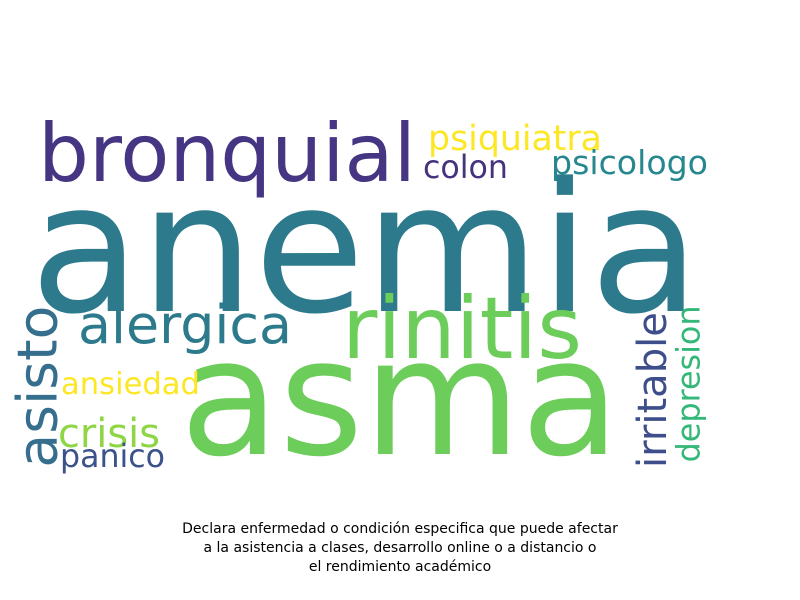 This screenshot has height=600, width=800. Describe the element at coordinates (130, 385) in the screenshot. I see `word-ansiedad: ansiedad` at that location.